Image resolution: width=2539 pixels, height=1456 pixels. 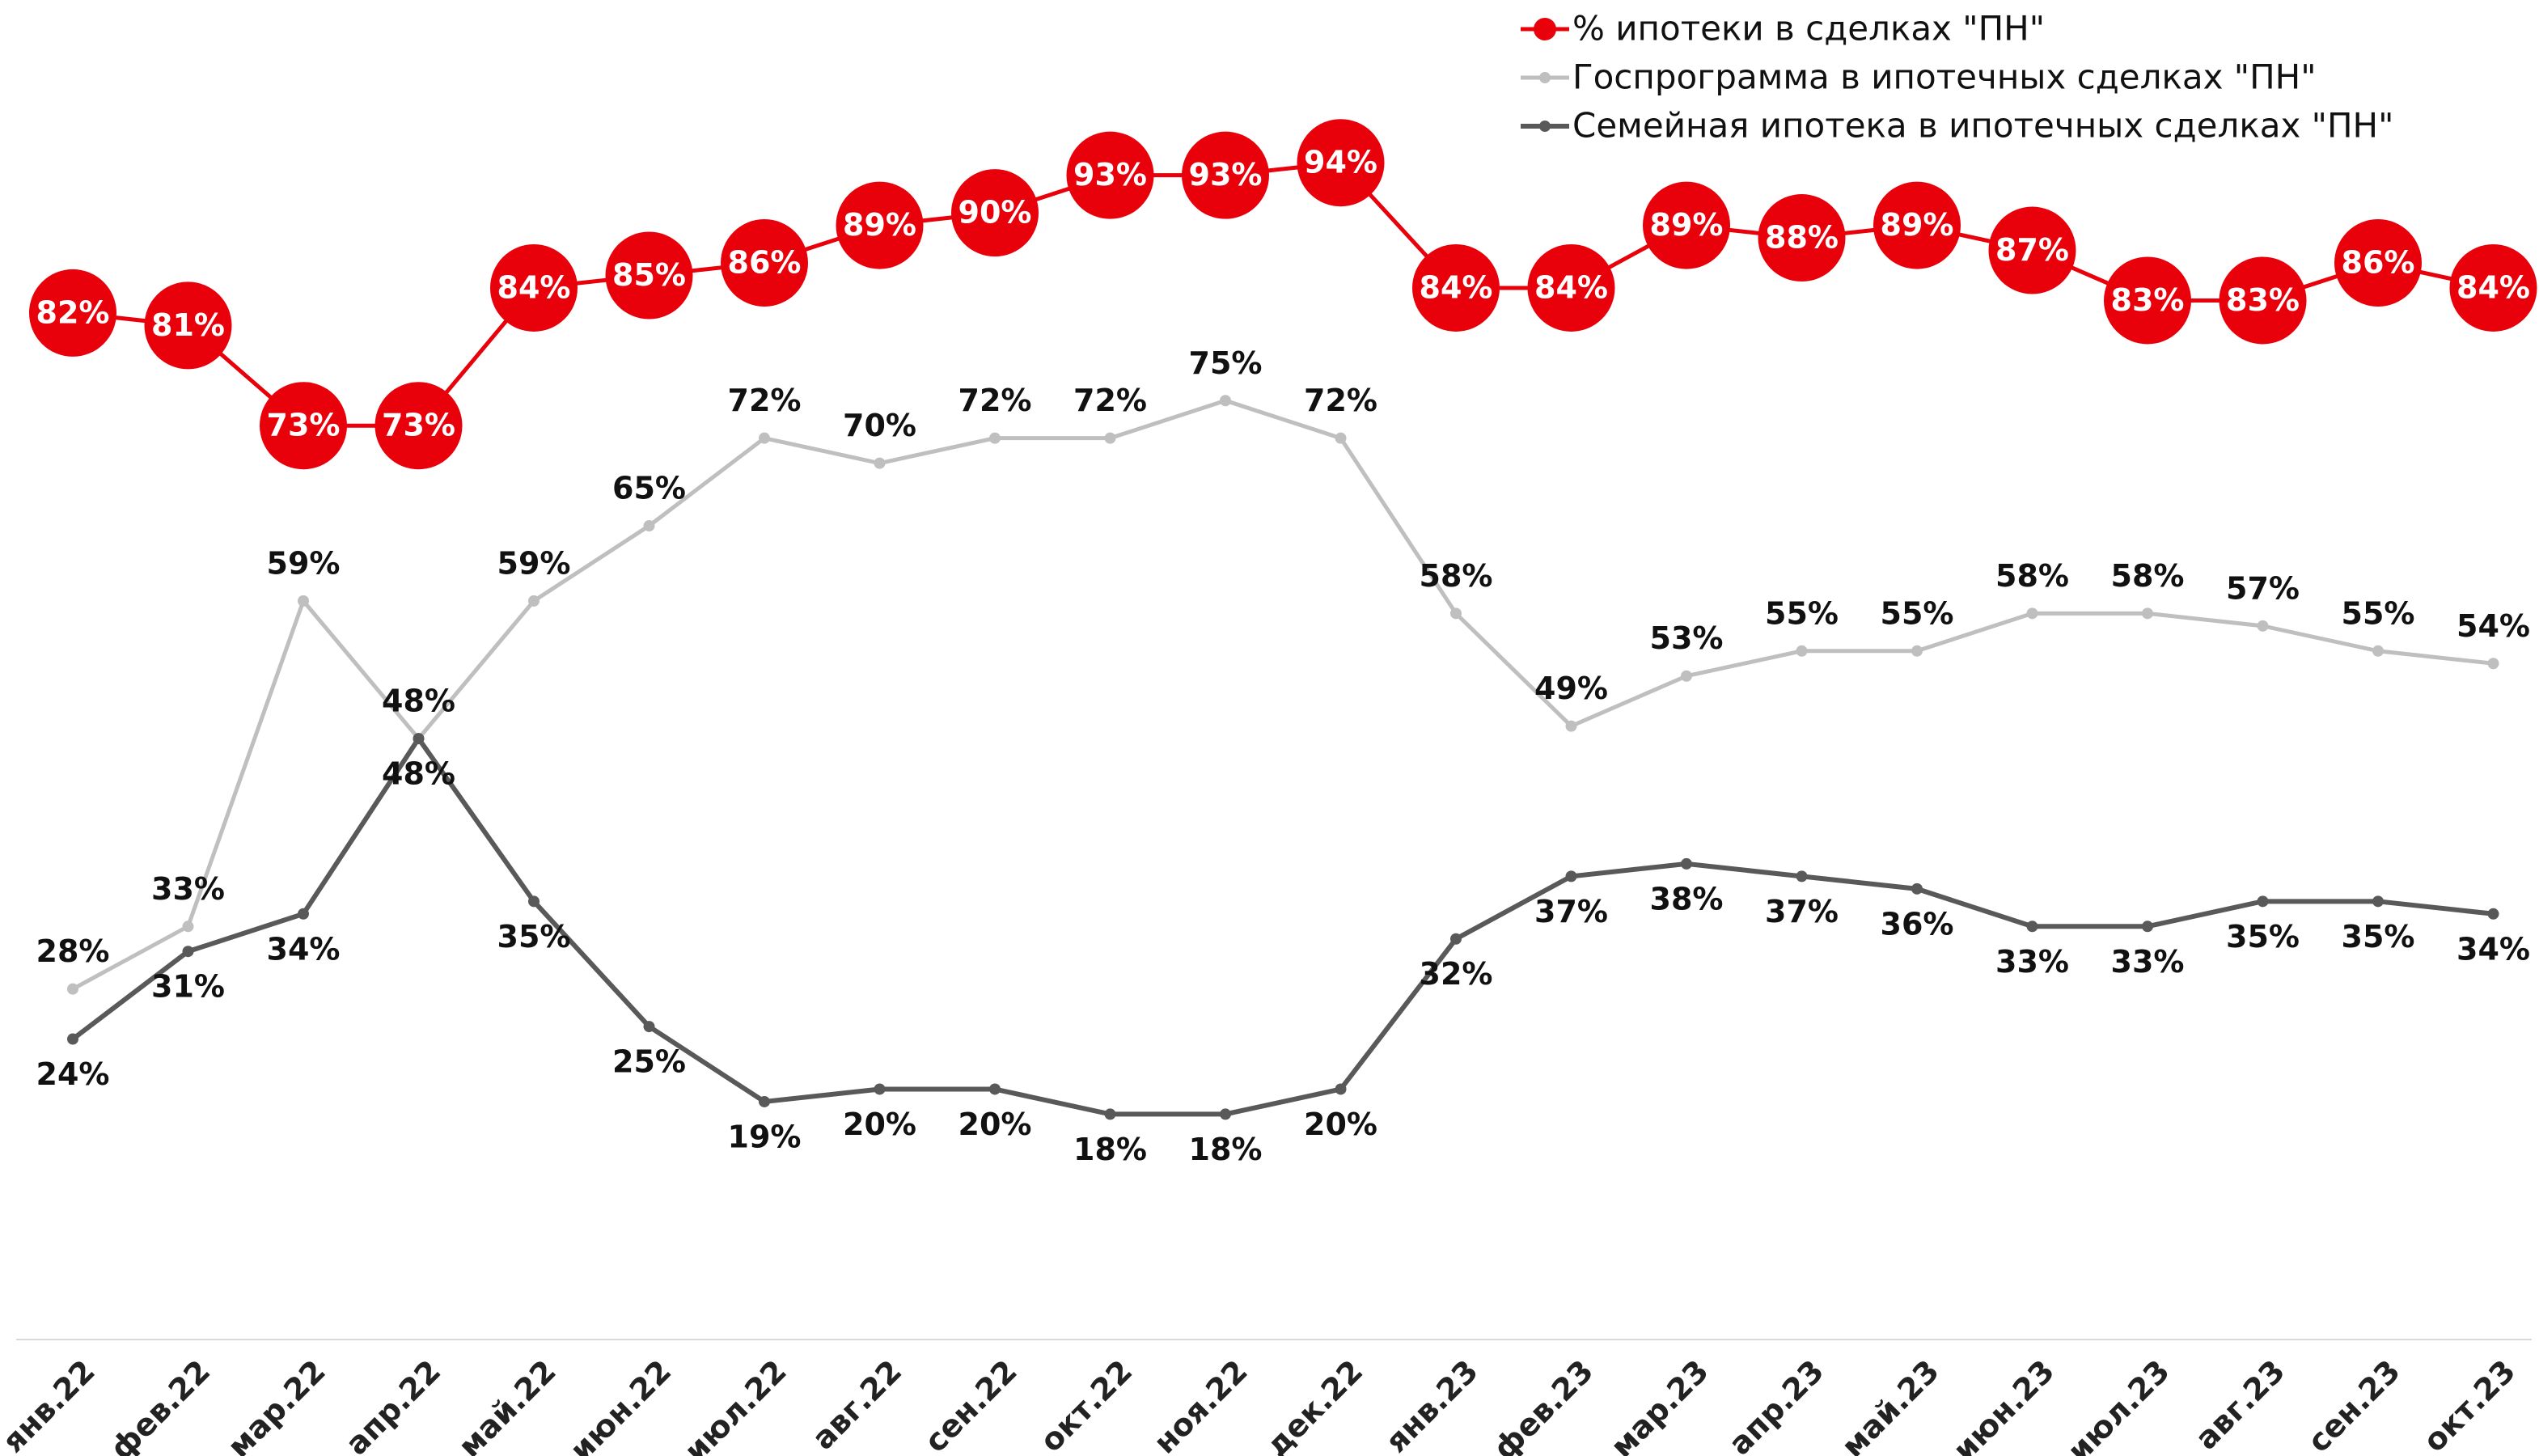 I want to click on data-label: 37%, so click(x=1802, y=911).